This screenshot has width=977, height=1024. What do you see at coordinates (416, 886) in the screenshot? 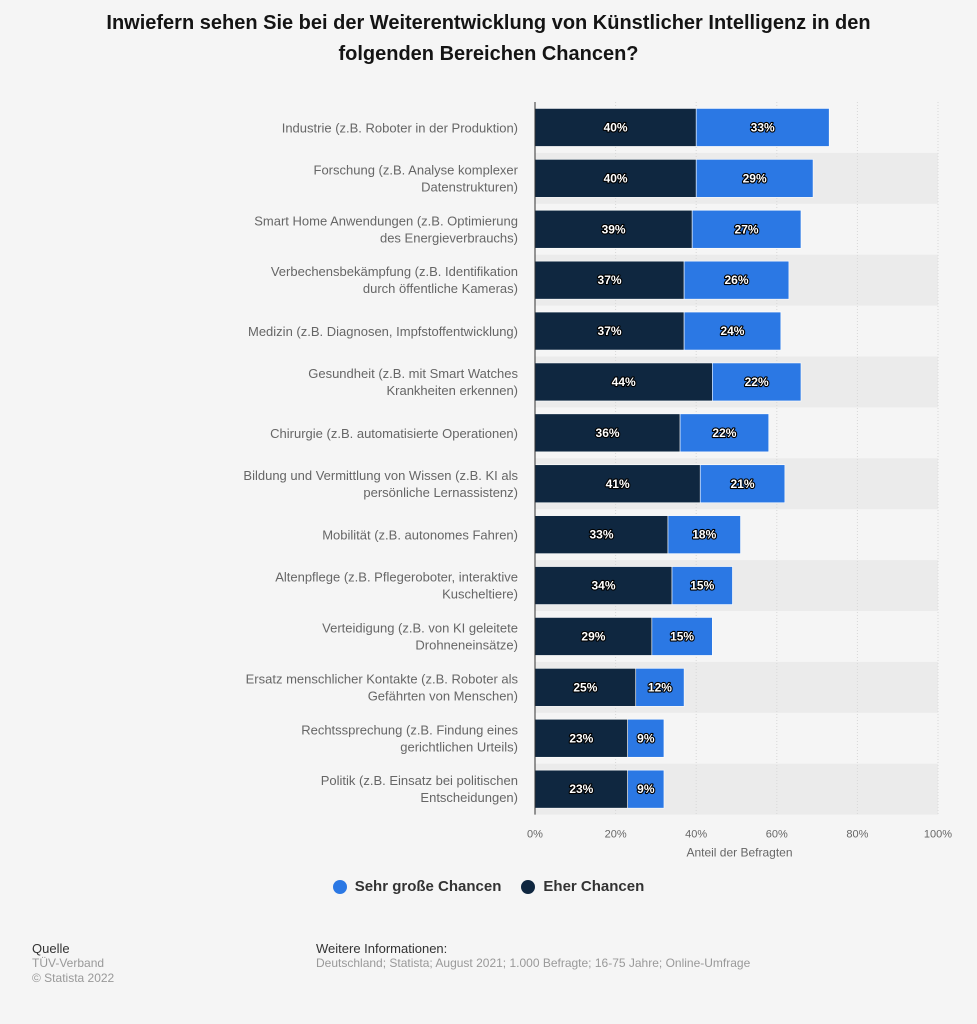
I see `legend-item-sehr-grosse-chancen: Sehr große Chancen` at bounding box center [416, 886].